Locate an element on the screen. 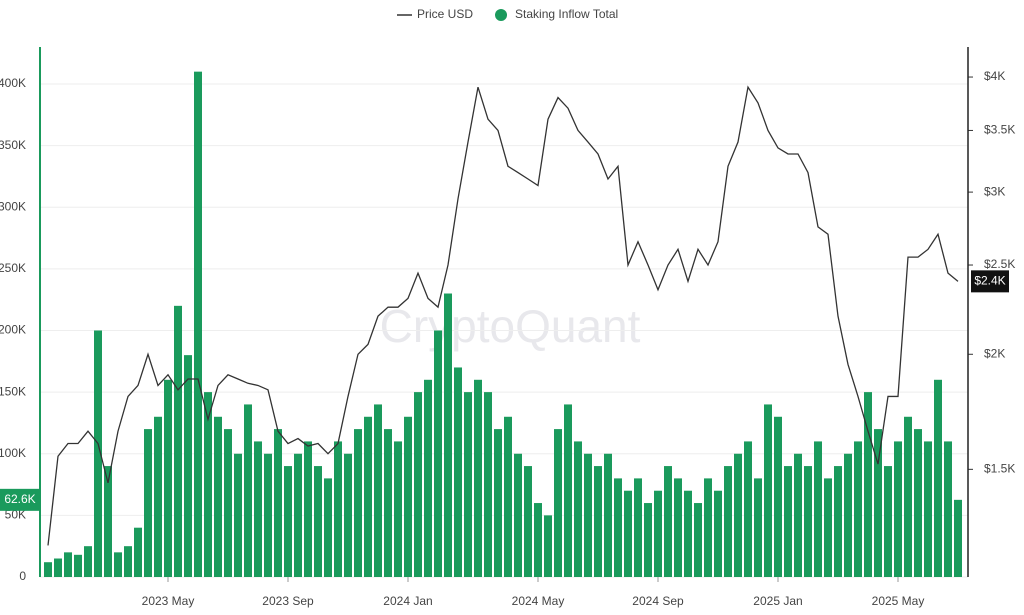 The image size is (1024, 615). y-tick-label: 400K is located at coordinates (13, 83).